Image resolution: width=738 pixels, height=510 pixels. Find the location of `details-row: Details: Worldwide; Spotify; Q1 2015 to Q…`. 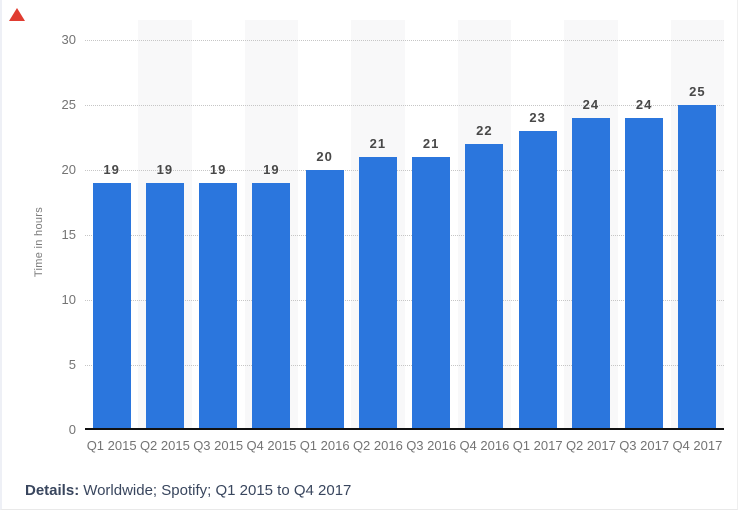

details-row: Details: Worldwide; Spotify; Q1 2015 to Q… is located at coordinates (188, 490).